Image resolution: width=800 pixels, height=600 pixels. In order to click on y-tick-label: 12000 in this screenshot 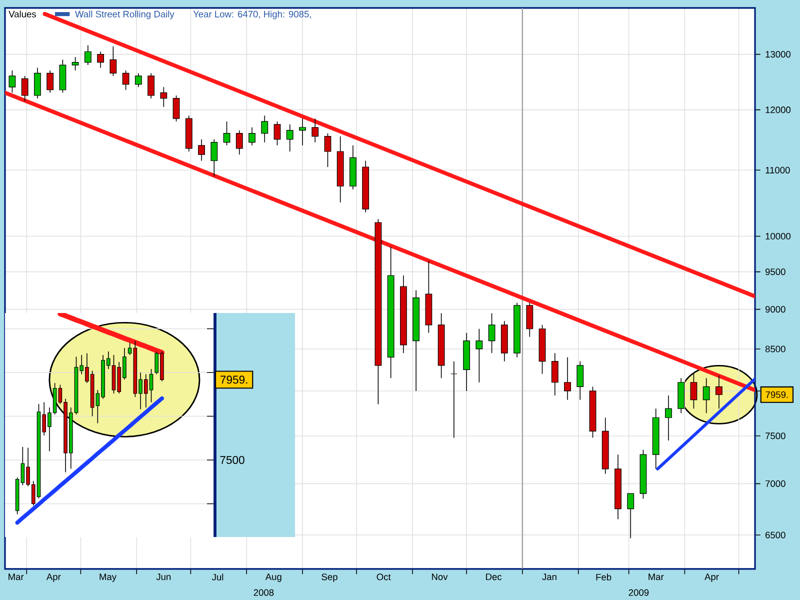, I will do `click(778, 110)`.